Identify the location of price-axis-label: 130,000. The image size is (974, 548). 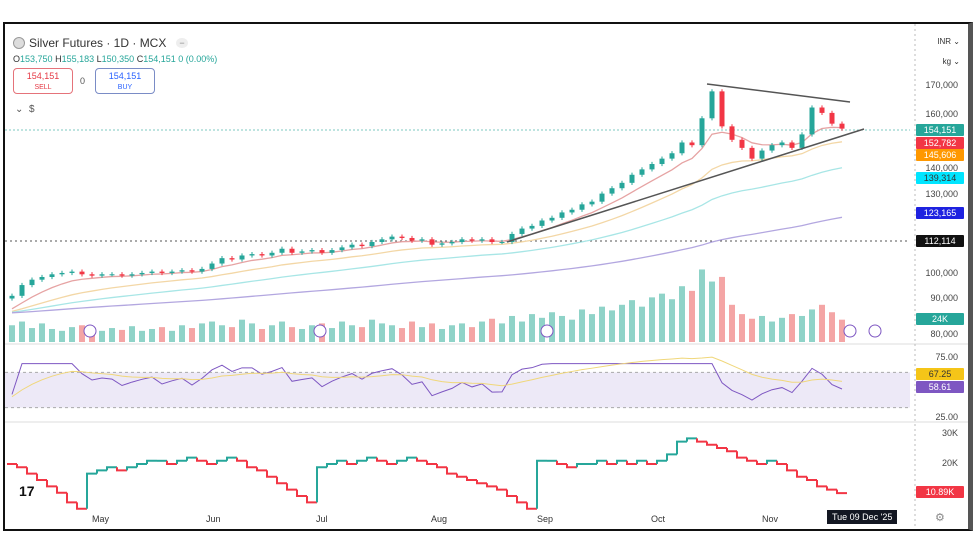
(941, 194).